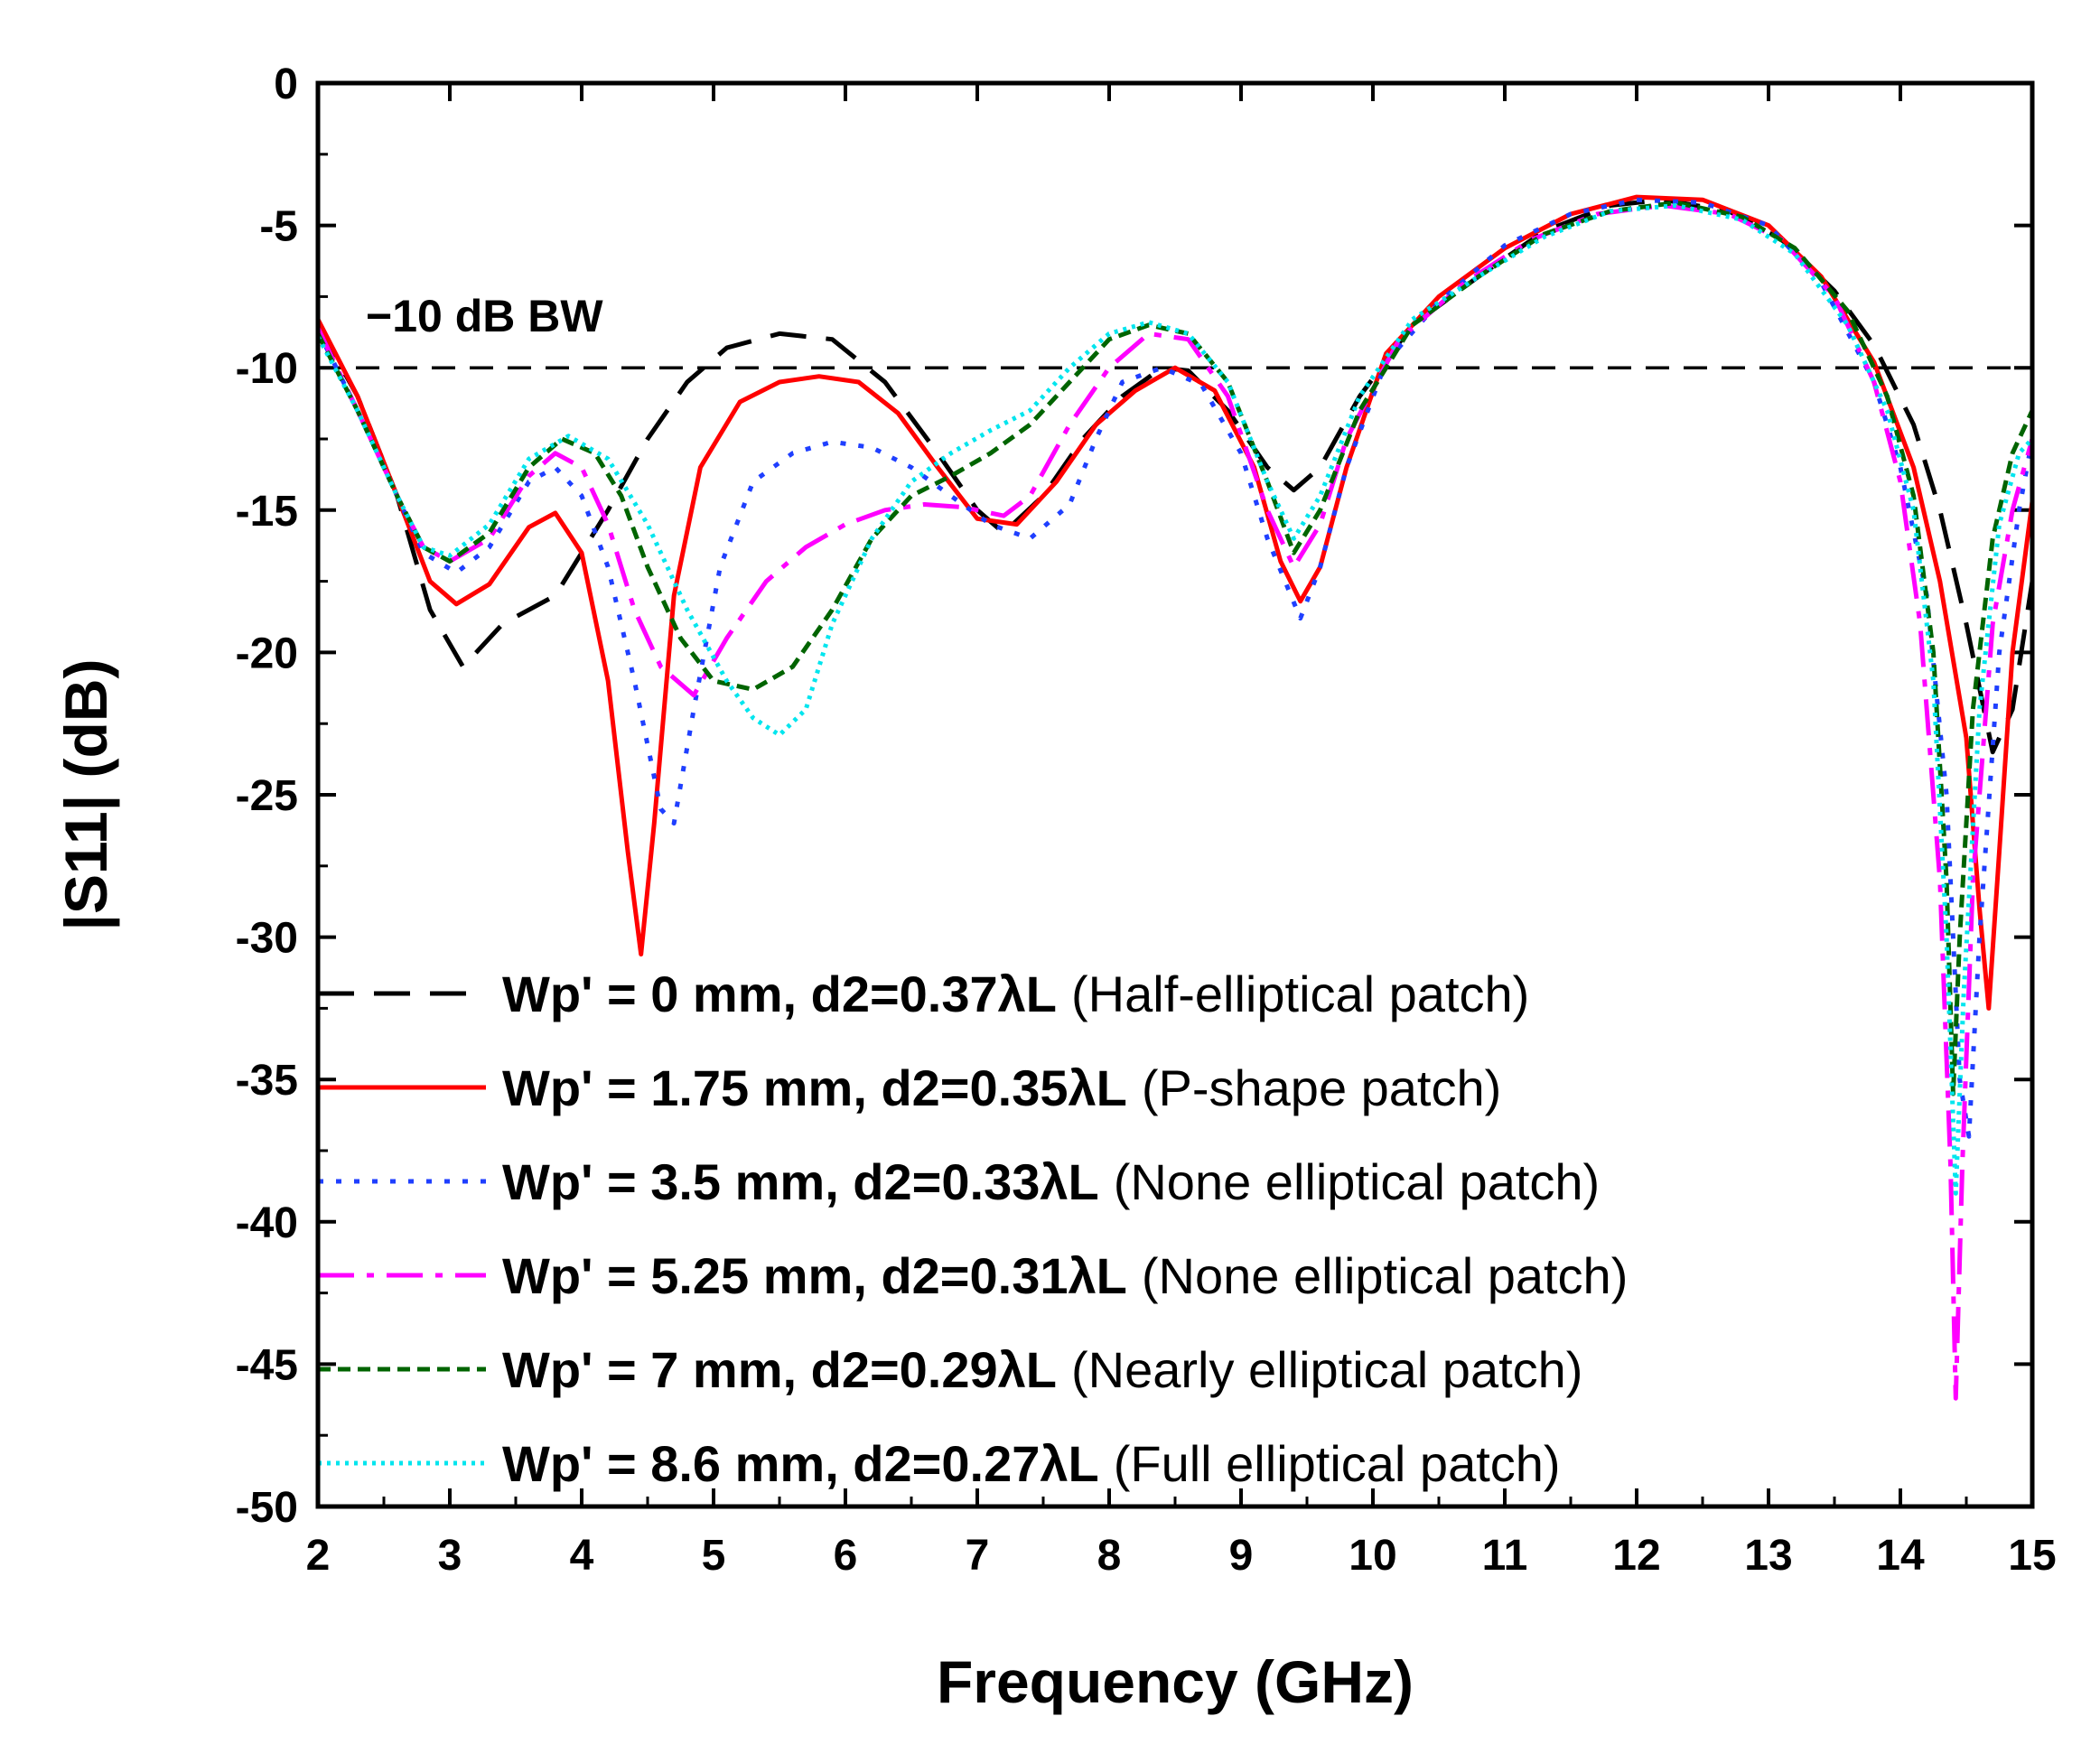 This screenshot has width=2100, height=1763. What do you see at coordinates (800, 1181) in the screenshot?
I see `legend-label-main: Wp' = 3.5 mm, d2=0.33λL` at bounding box center [800, 1181].